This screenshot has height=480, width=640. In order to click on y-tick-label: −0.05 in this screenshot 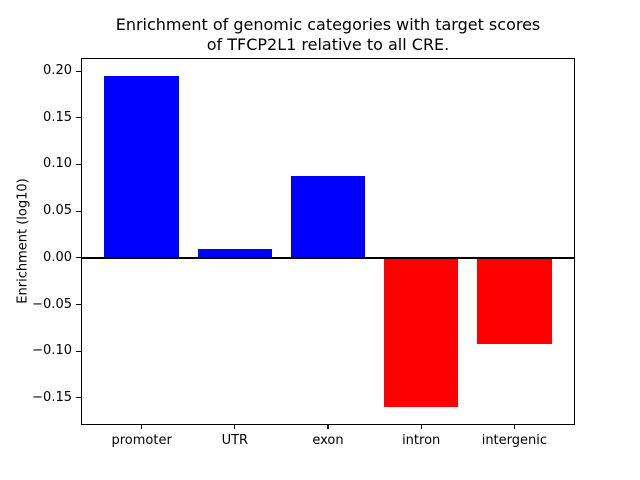, I will do `click(52, 304)`.